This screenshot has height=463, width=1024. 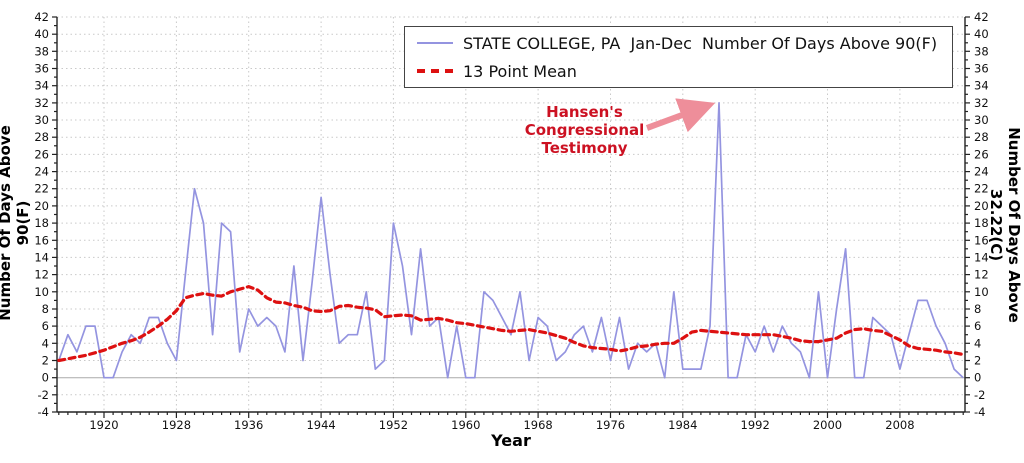 What do you see at coordinates (16, 223) in the screenshot?
I see `left-axis-title: Number Of Days Above 90(F)` at bounding box center [16, 223].